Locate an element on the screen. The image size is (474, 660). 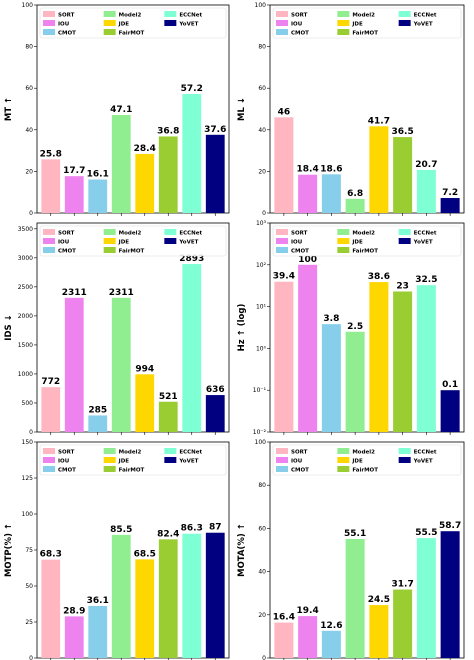
value-label: 16.1 is located at coordinates (98, 175).